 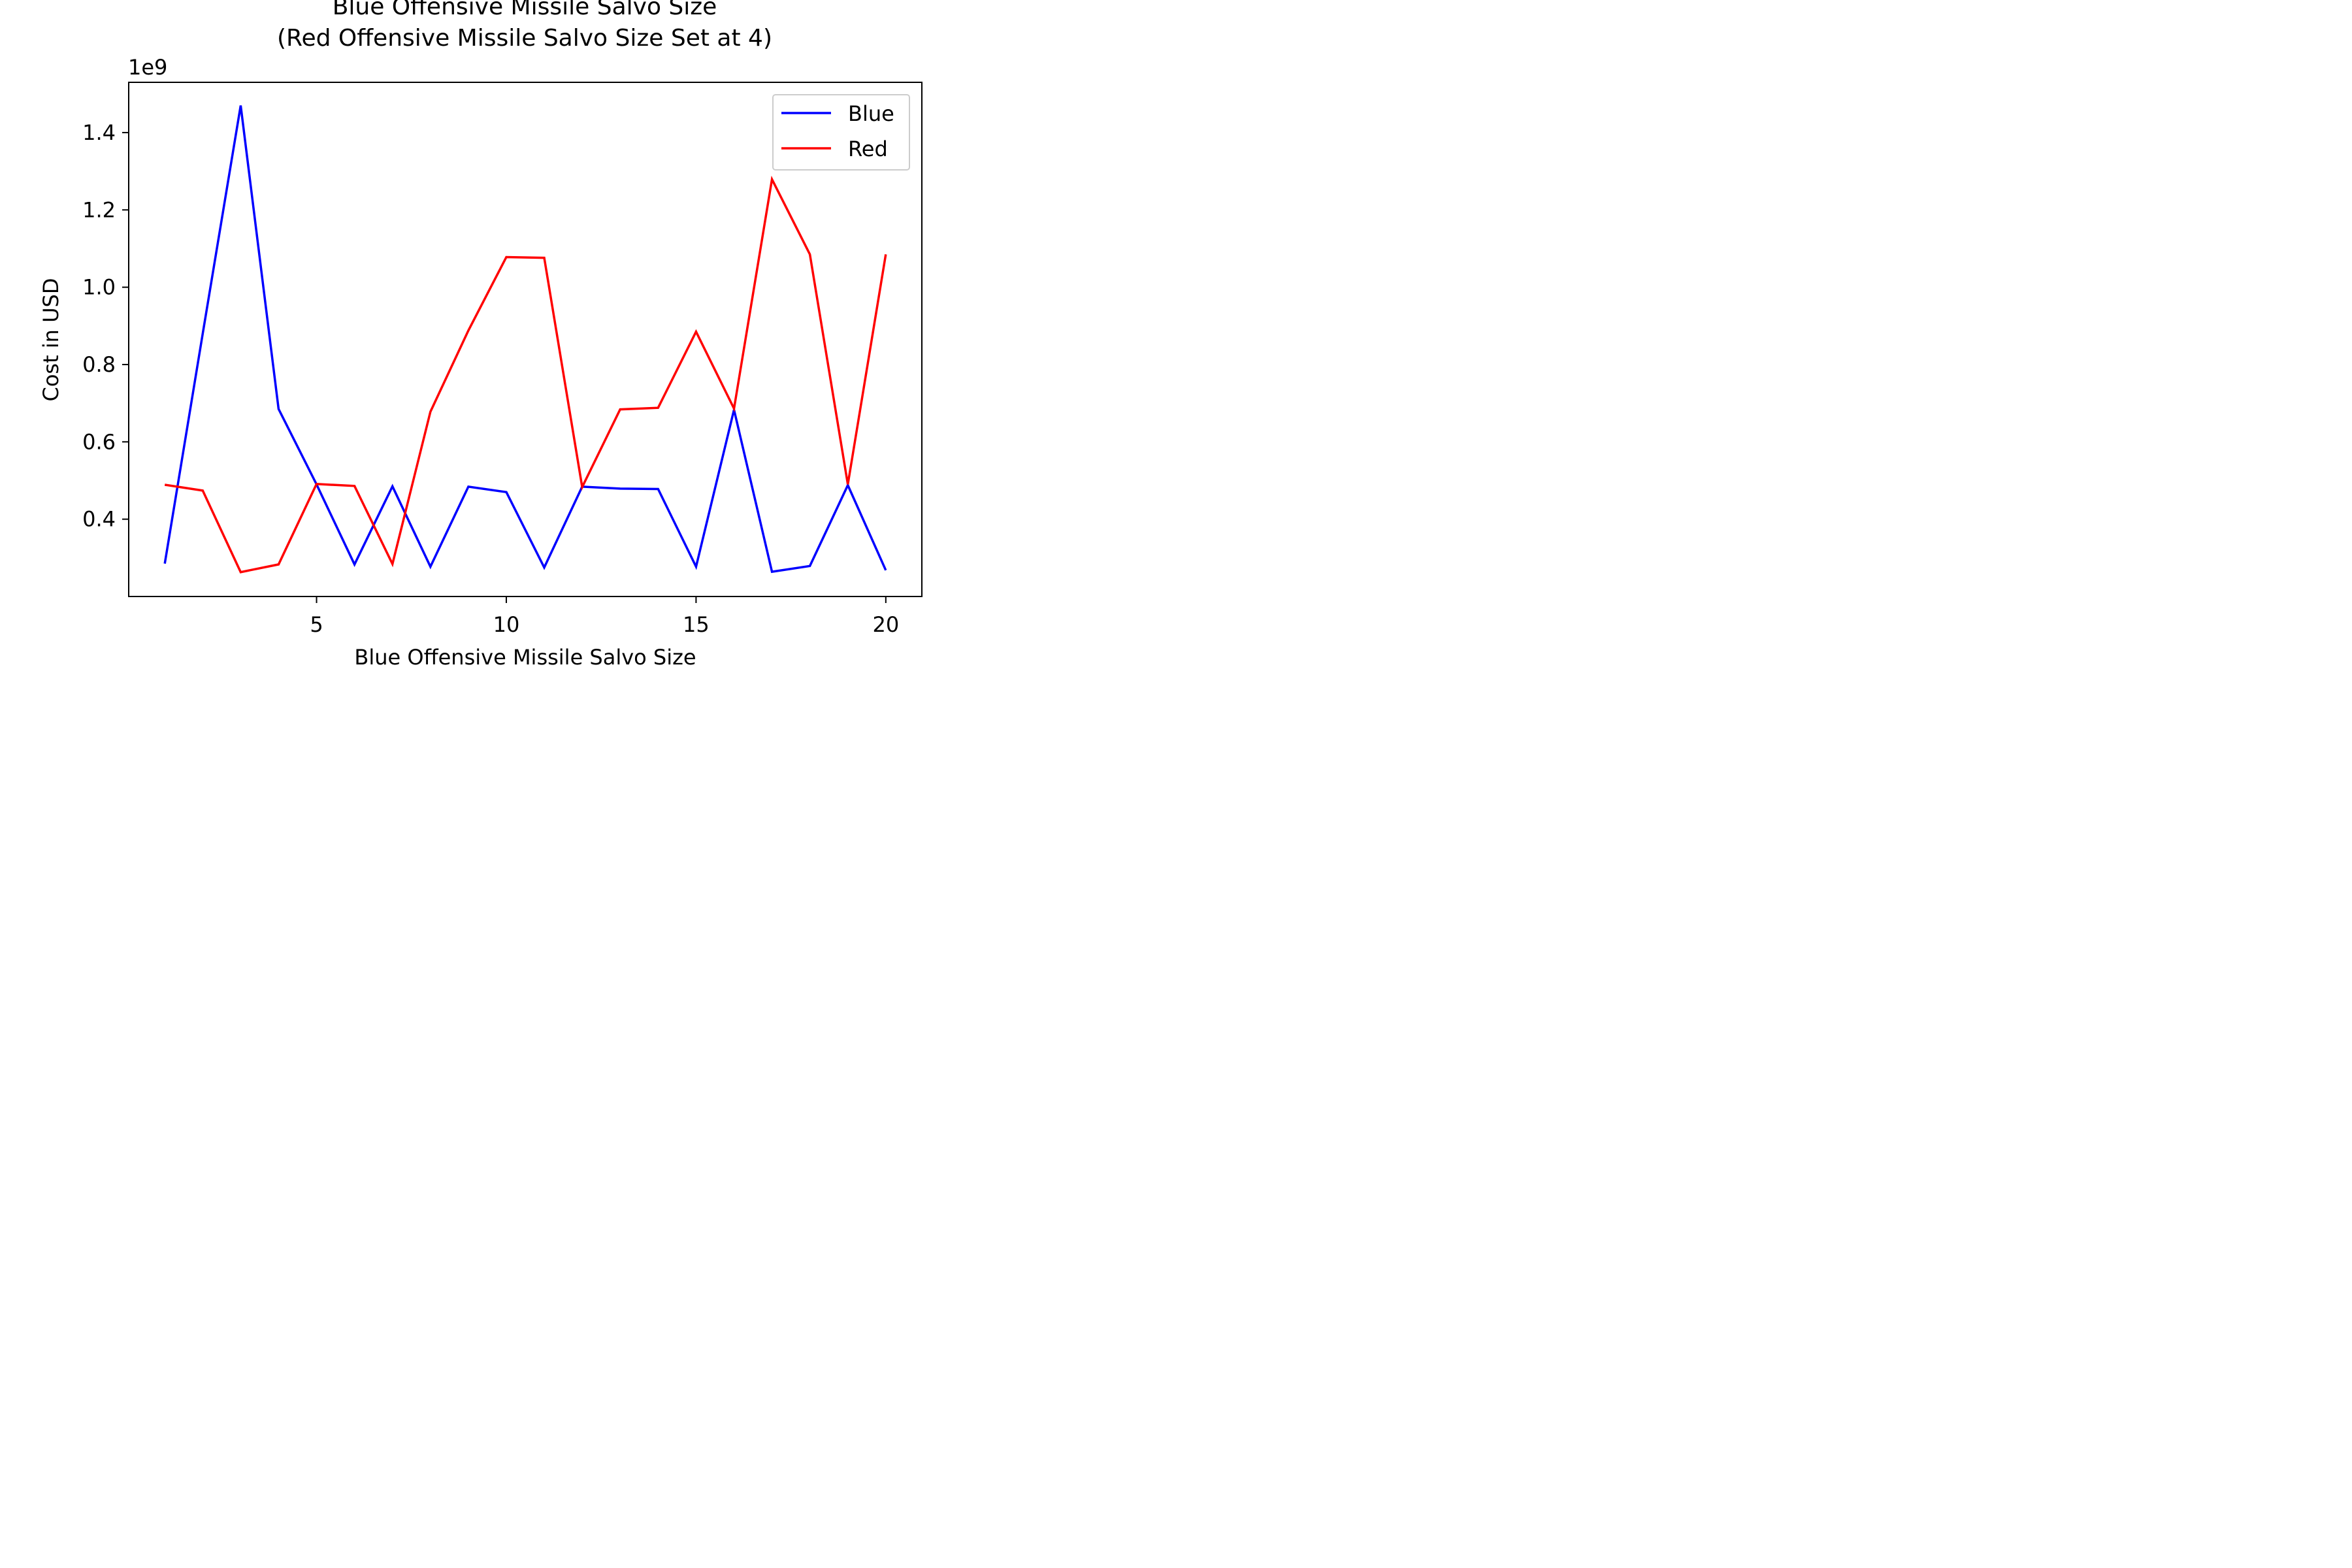 I want to click on y-axis-ticks: 0.4 0.6 0.8 1.0 1.2 1.4, so click(x=105, y=326).